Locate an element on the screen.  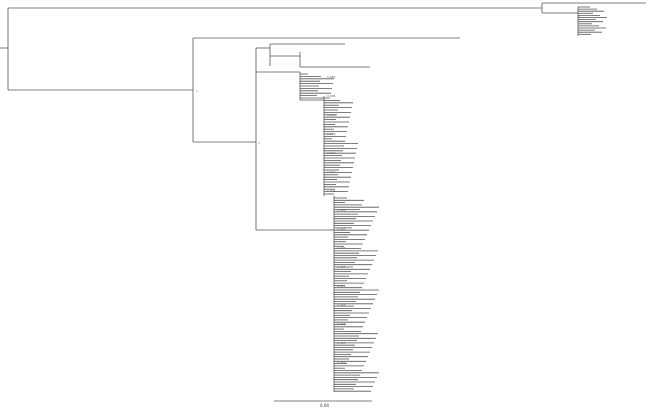
node-support-label: 0.985 is located at coordinates (331, 77).